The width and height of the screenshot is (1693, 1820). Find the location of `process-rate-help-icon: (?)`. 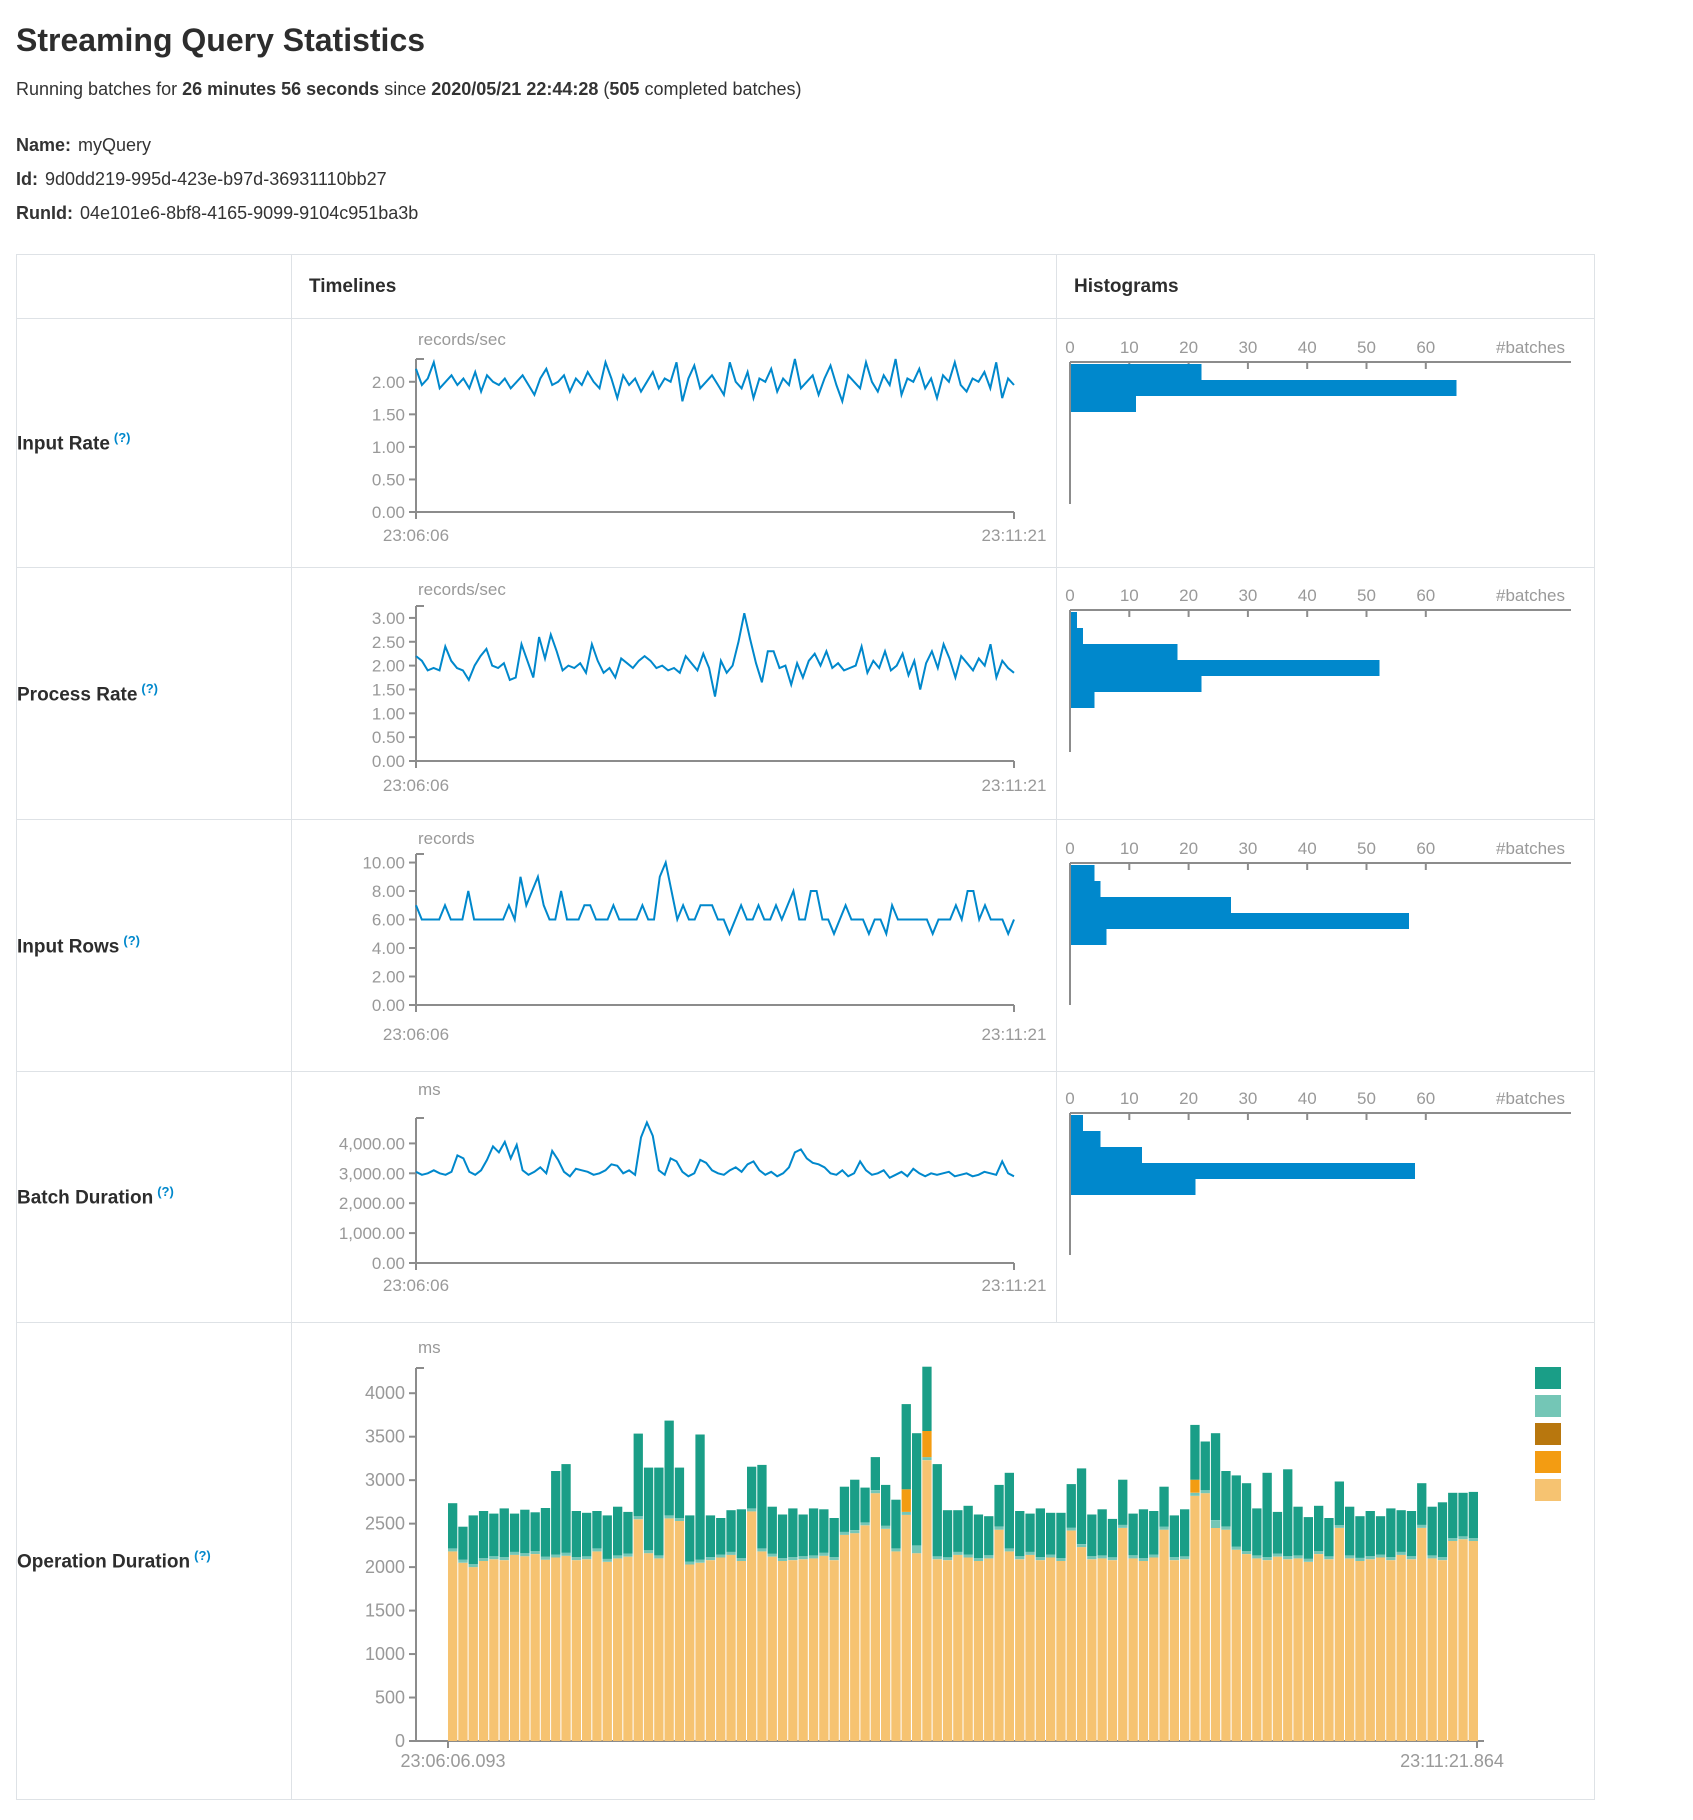

process-rate-help-icon: (?) is located at coordinates (150, 688).